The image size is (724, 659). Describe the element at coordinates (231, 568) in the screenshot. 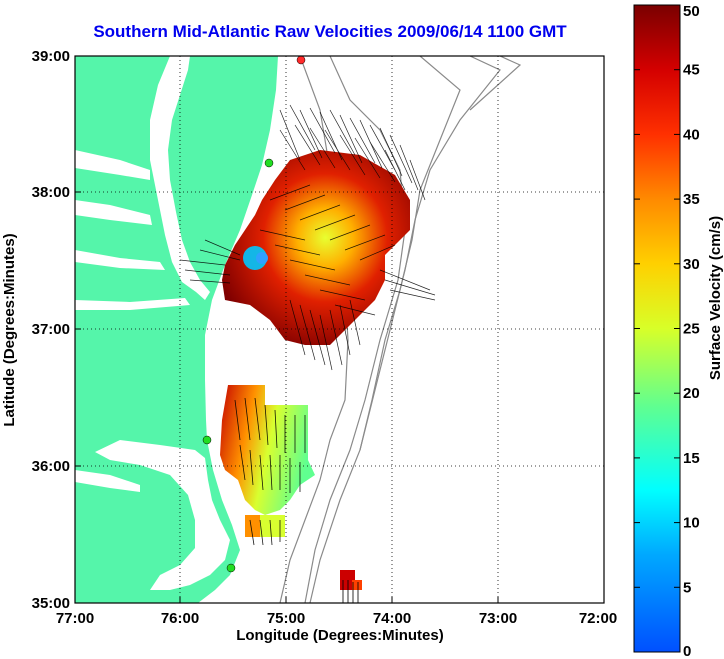

I see `hatteras-station` at that location.